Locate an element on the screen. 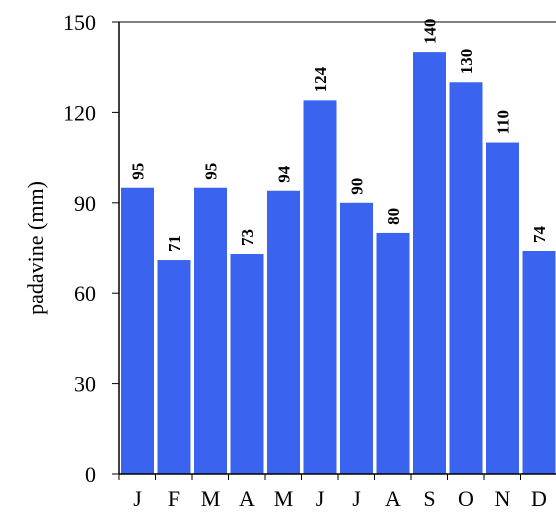 This screenshot has width=556, height=519. x-tick-label: N is located at coordinates (503, 498).